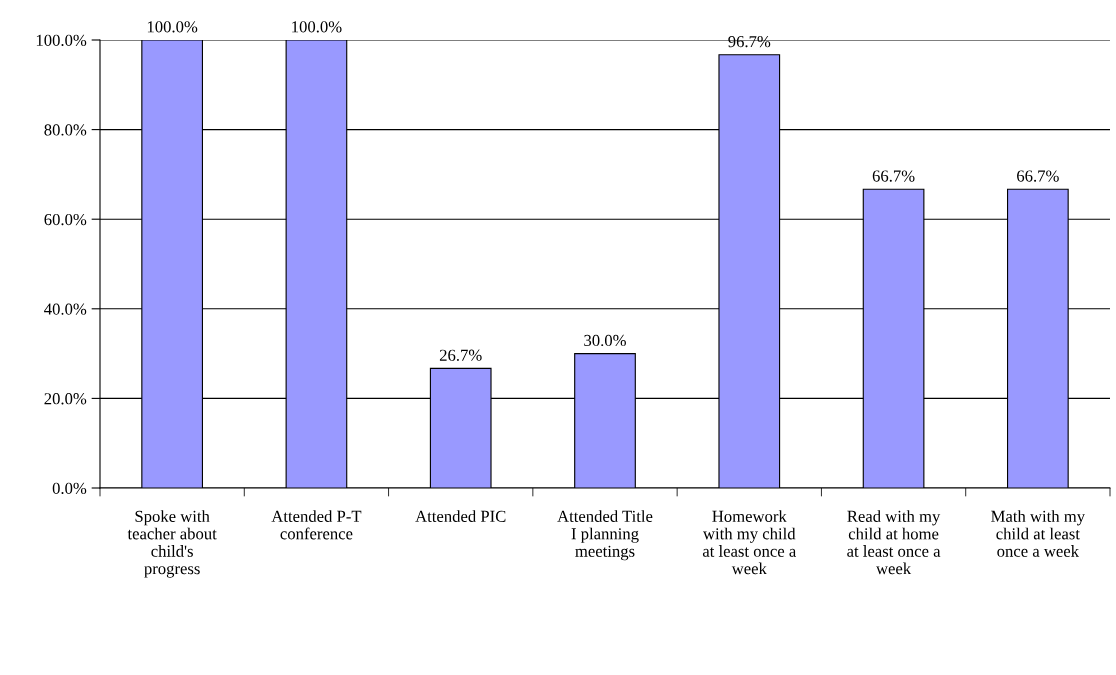 This screenshot has height=675, width=1116. Describe the element at coordinates (61, 40) in the screenshot. I see `y-tick-label: 100.0%` at that location.